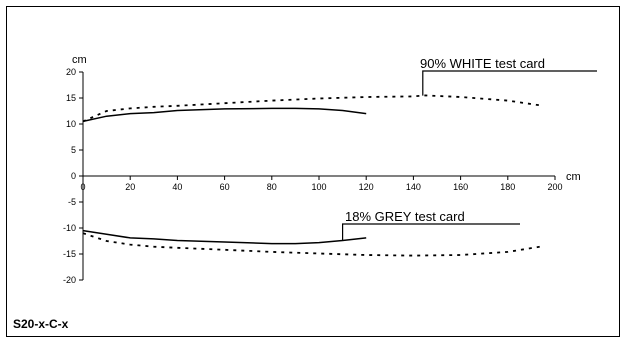 Image resolution: width=626 pixels, height=348 pixels. Describe the element at coordinates (79, 60) in the screenshot. I see `y-unit-label: cm` at that location.